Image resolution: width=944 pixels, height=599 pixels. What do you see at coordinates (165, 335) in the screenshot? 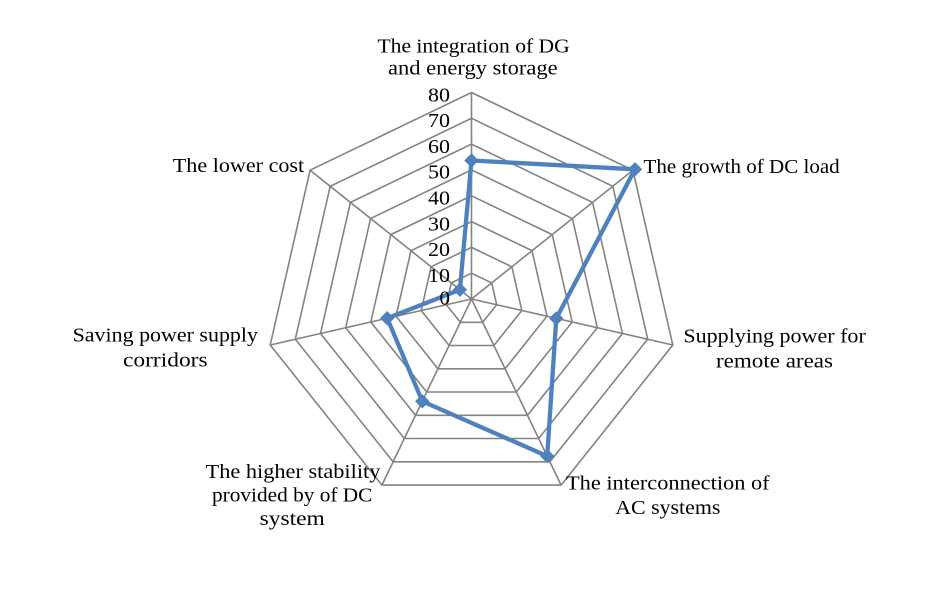
I see `svg-text: Saving power supply` at bounding box center [165, 335].